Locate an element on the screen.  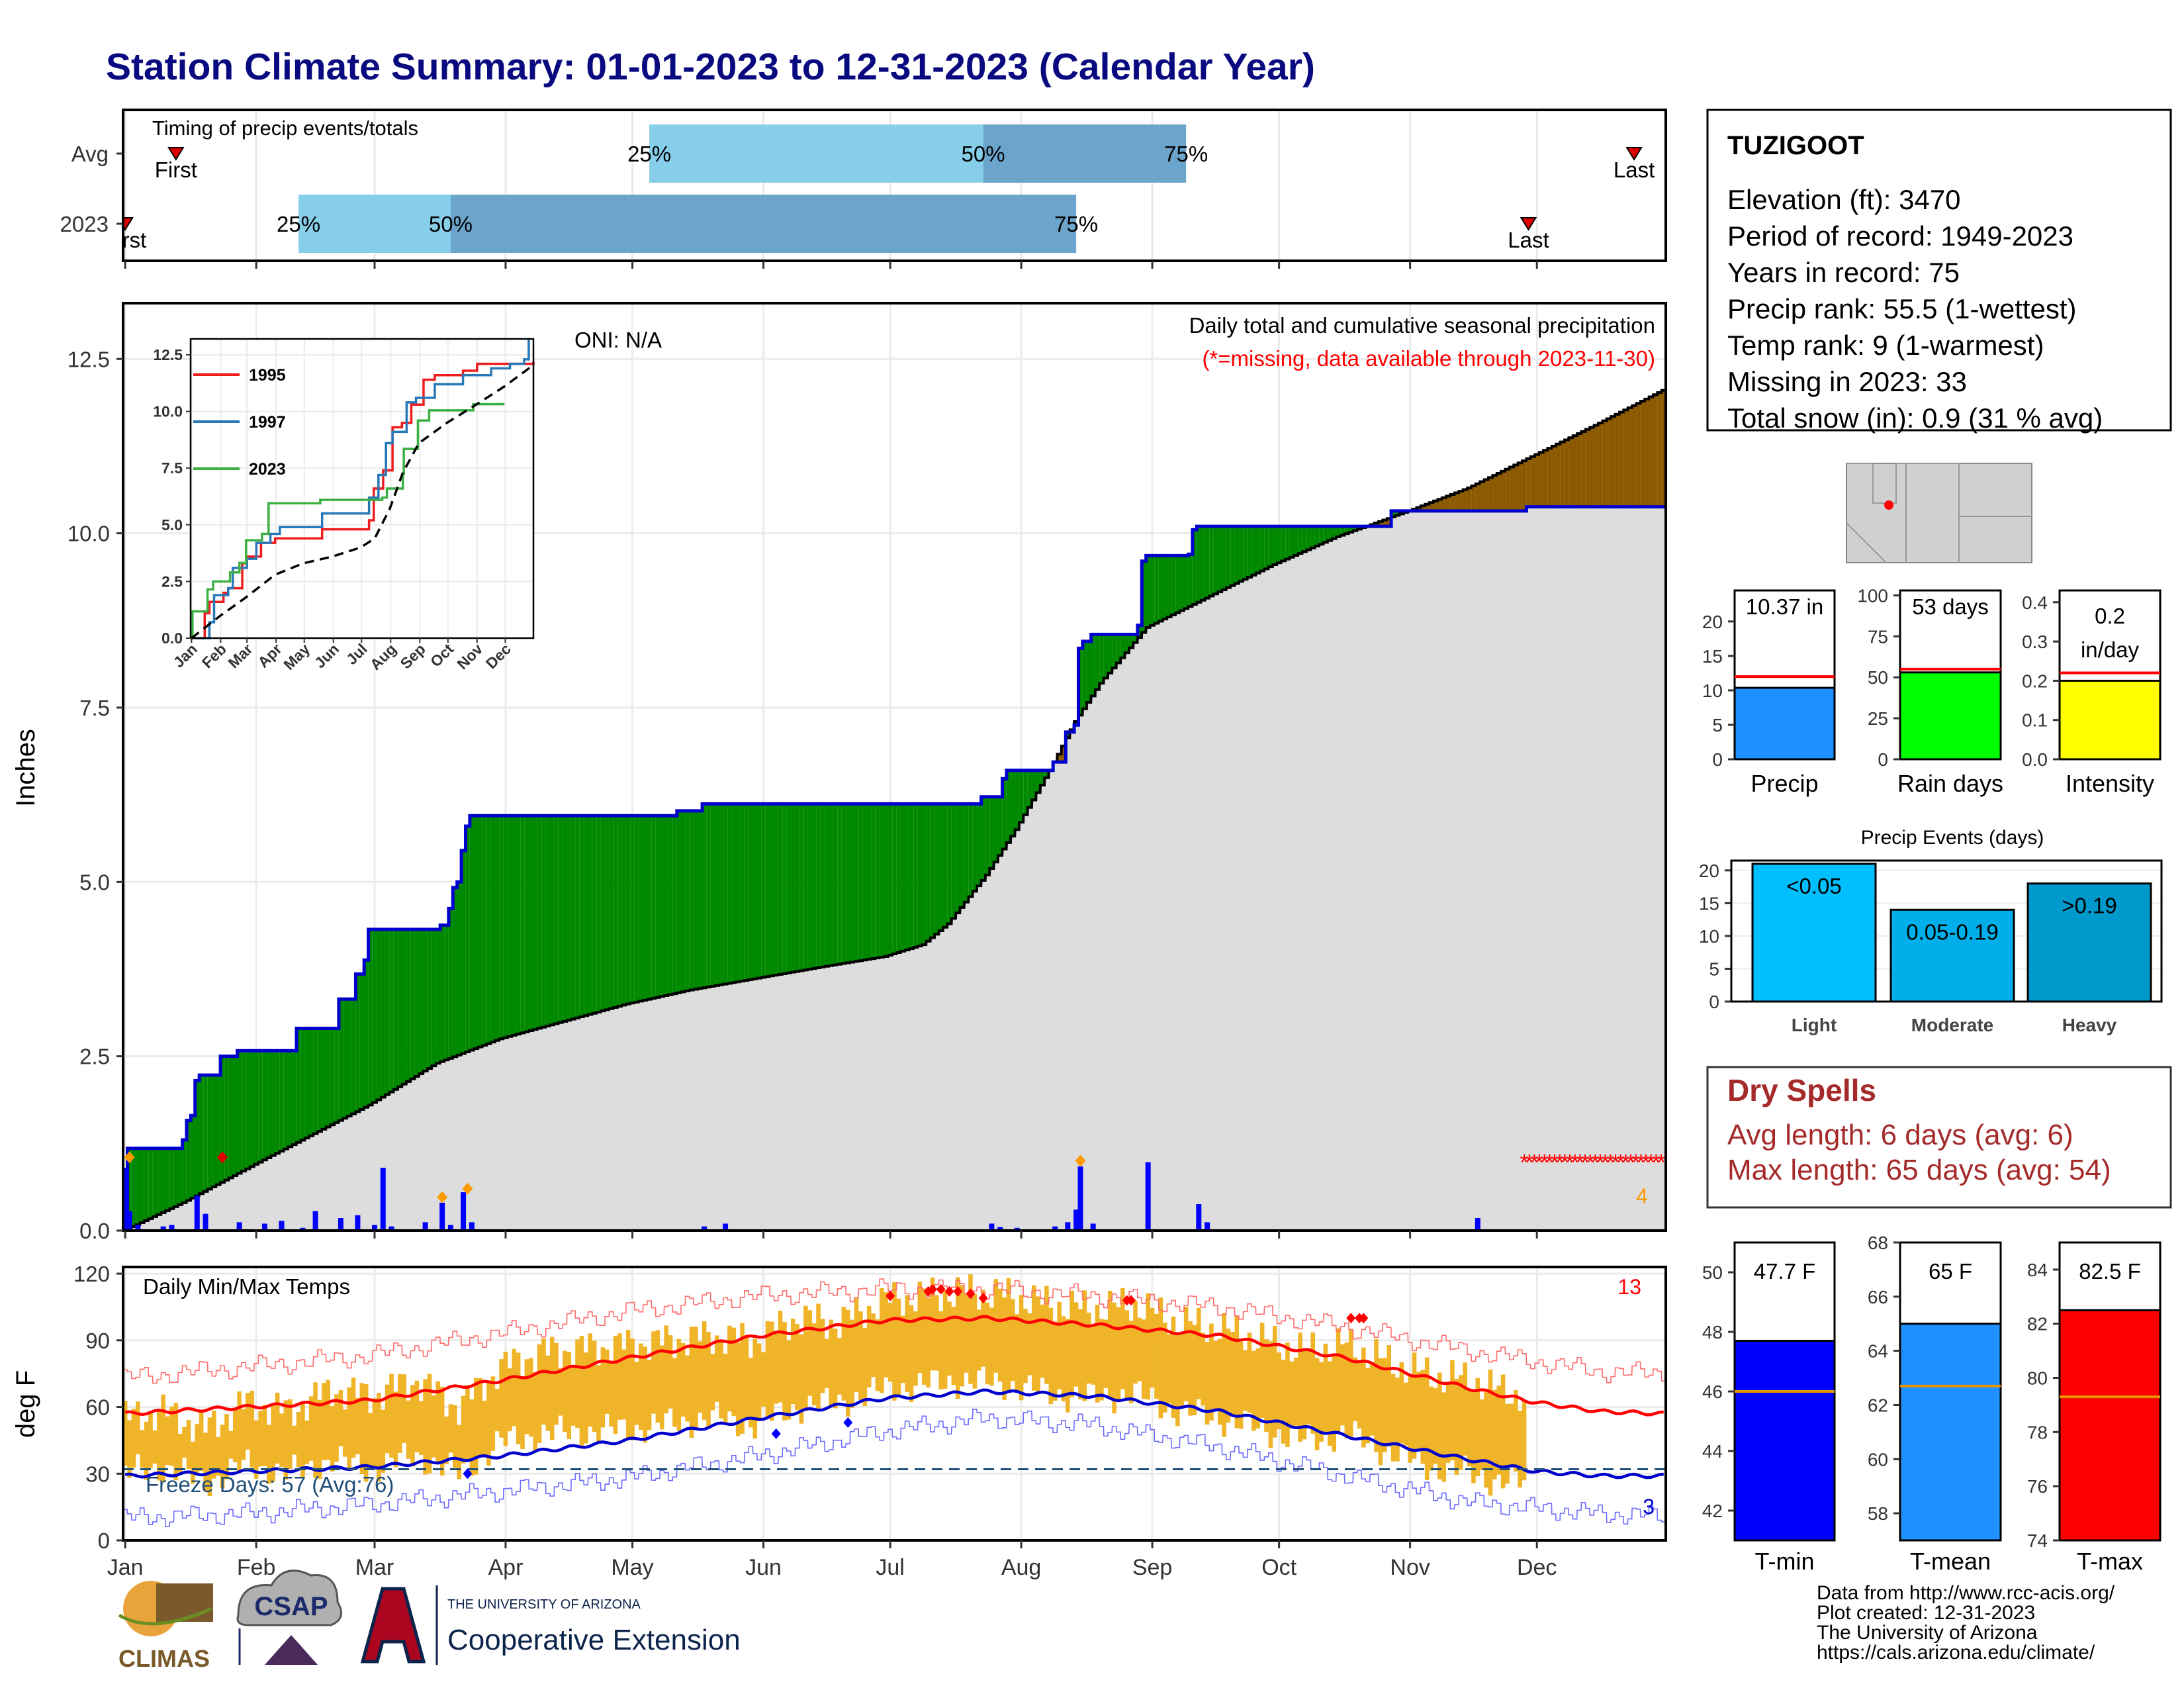
timing-clip-cover is located at coordinates (93, 185).